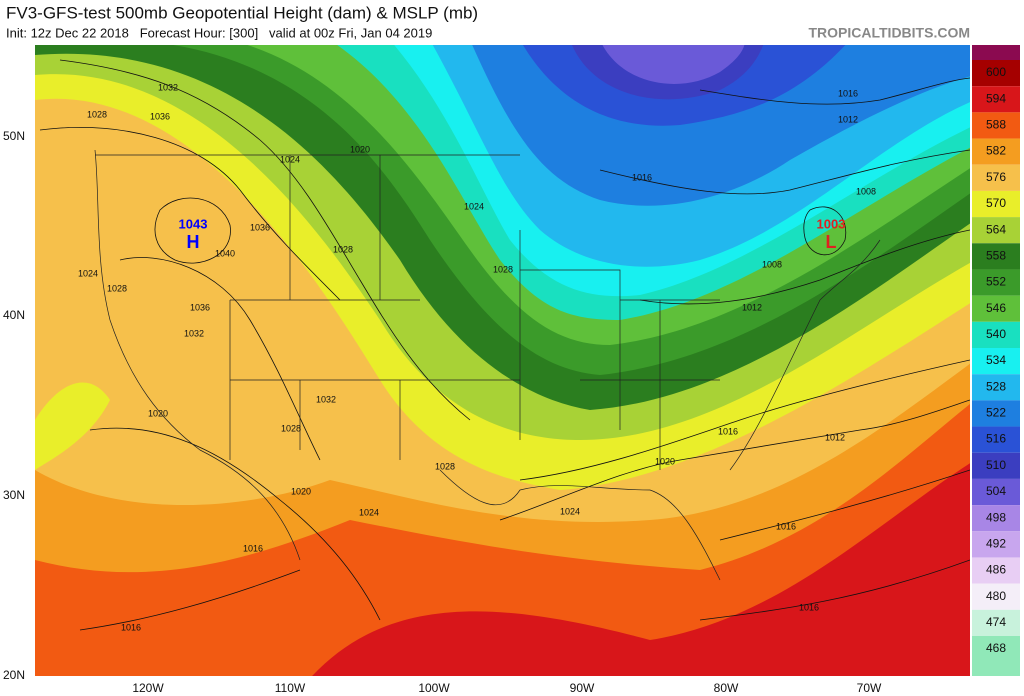 The image size is (1024, 696). What do you see at coordinates (869, 688) in the screenshot?
I see `lon-label: 70W` at bounding box center [869, 688].